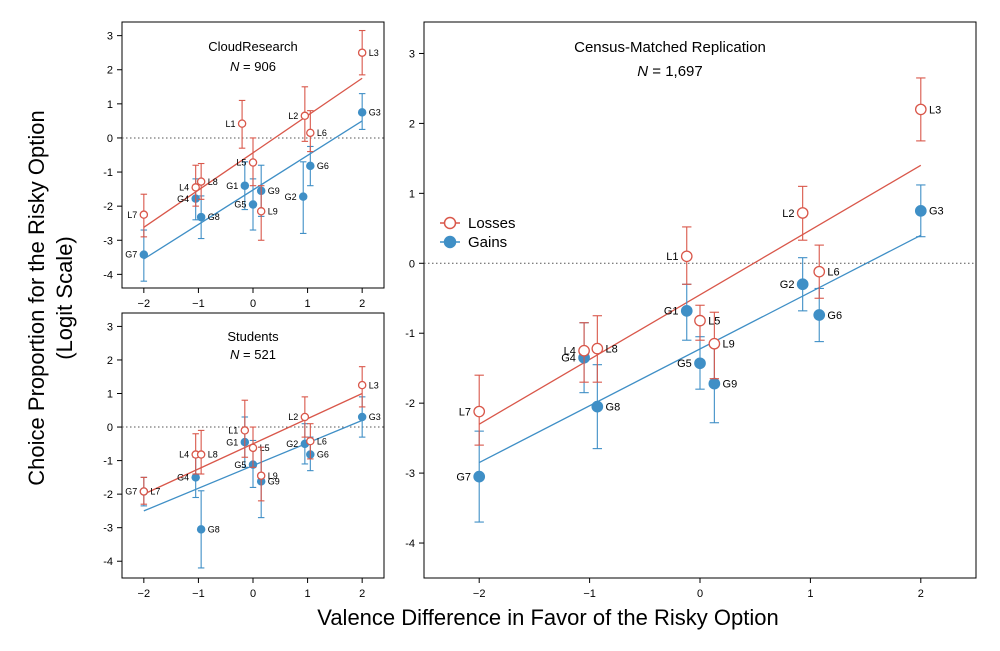  I want to click on losses-point-L2, so click(305, 417).